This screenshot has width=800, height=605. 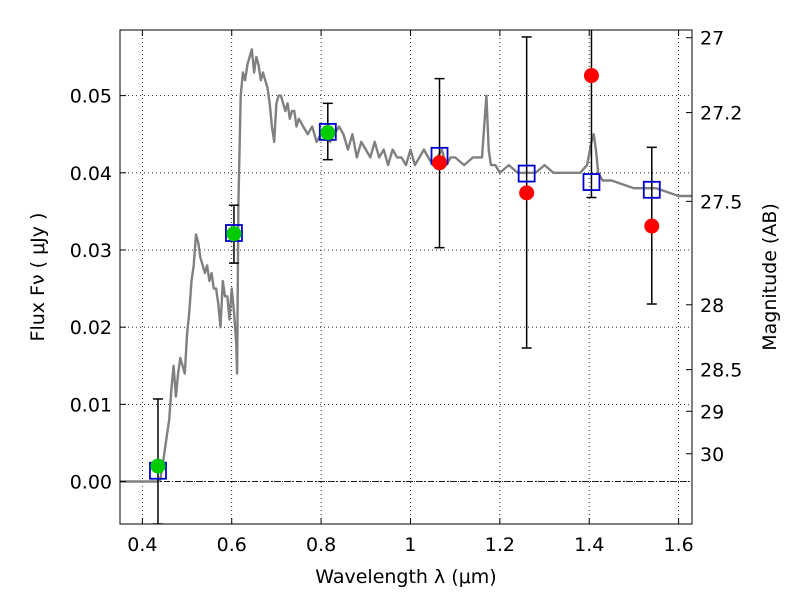 What do you see at coordinates (678, 545) in the screenshot?
I see `x-tick-label: 1.6` at bounding box center [678, 545].